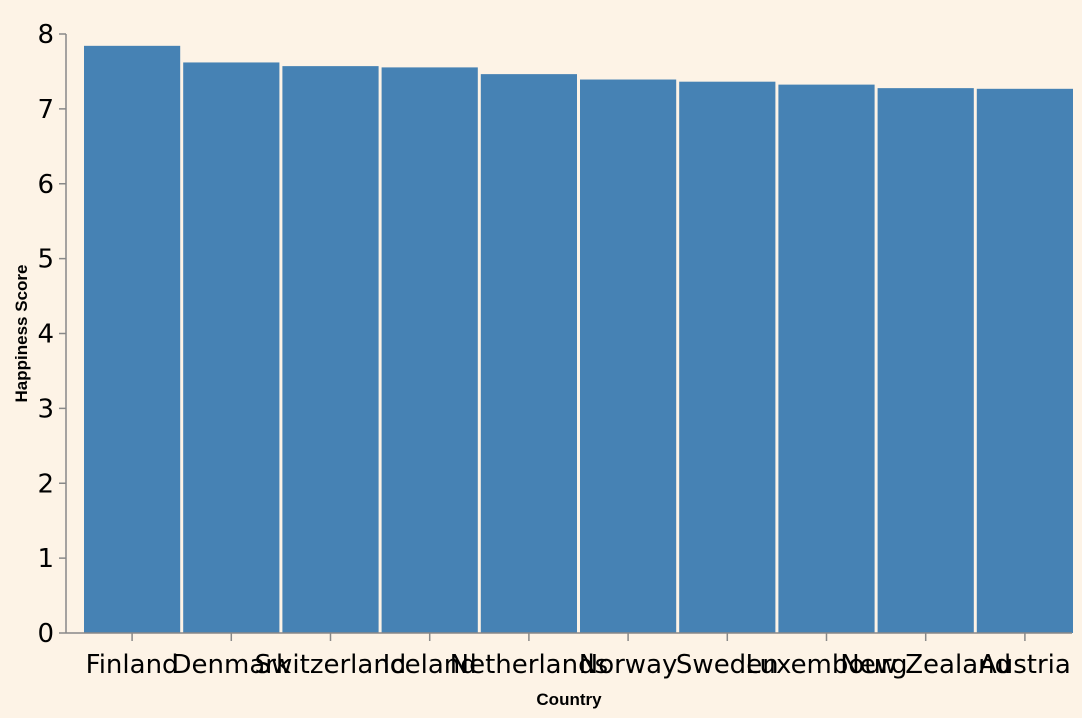  I want to click on x-tick-label: Denmark, so click(232, 665).